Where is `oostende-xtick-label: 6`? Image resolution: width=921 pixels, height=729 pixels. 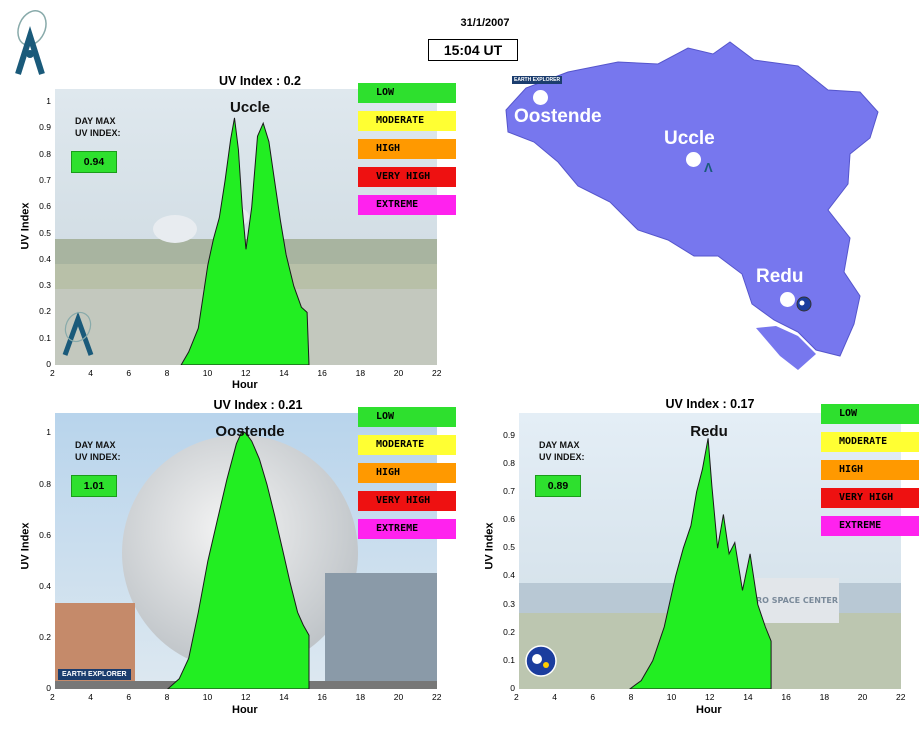 oostende-xtick-label: 6 is located at coordinates (129, 697).